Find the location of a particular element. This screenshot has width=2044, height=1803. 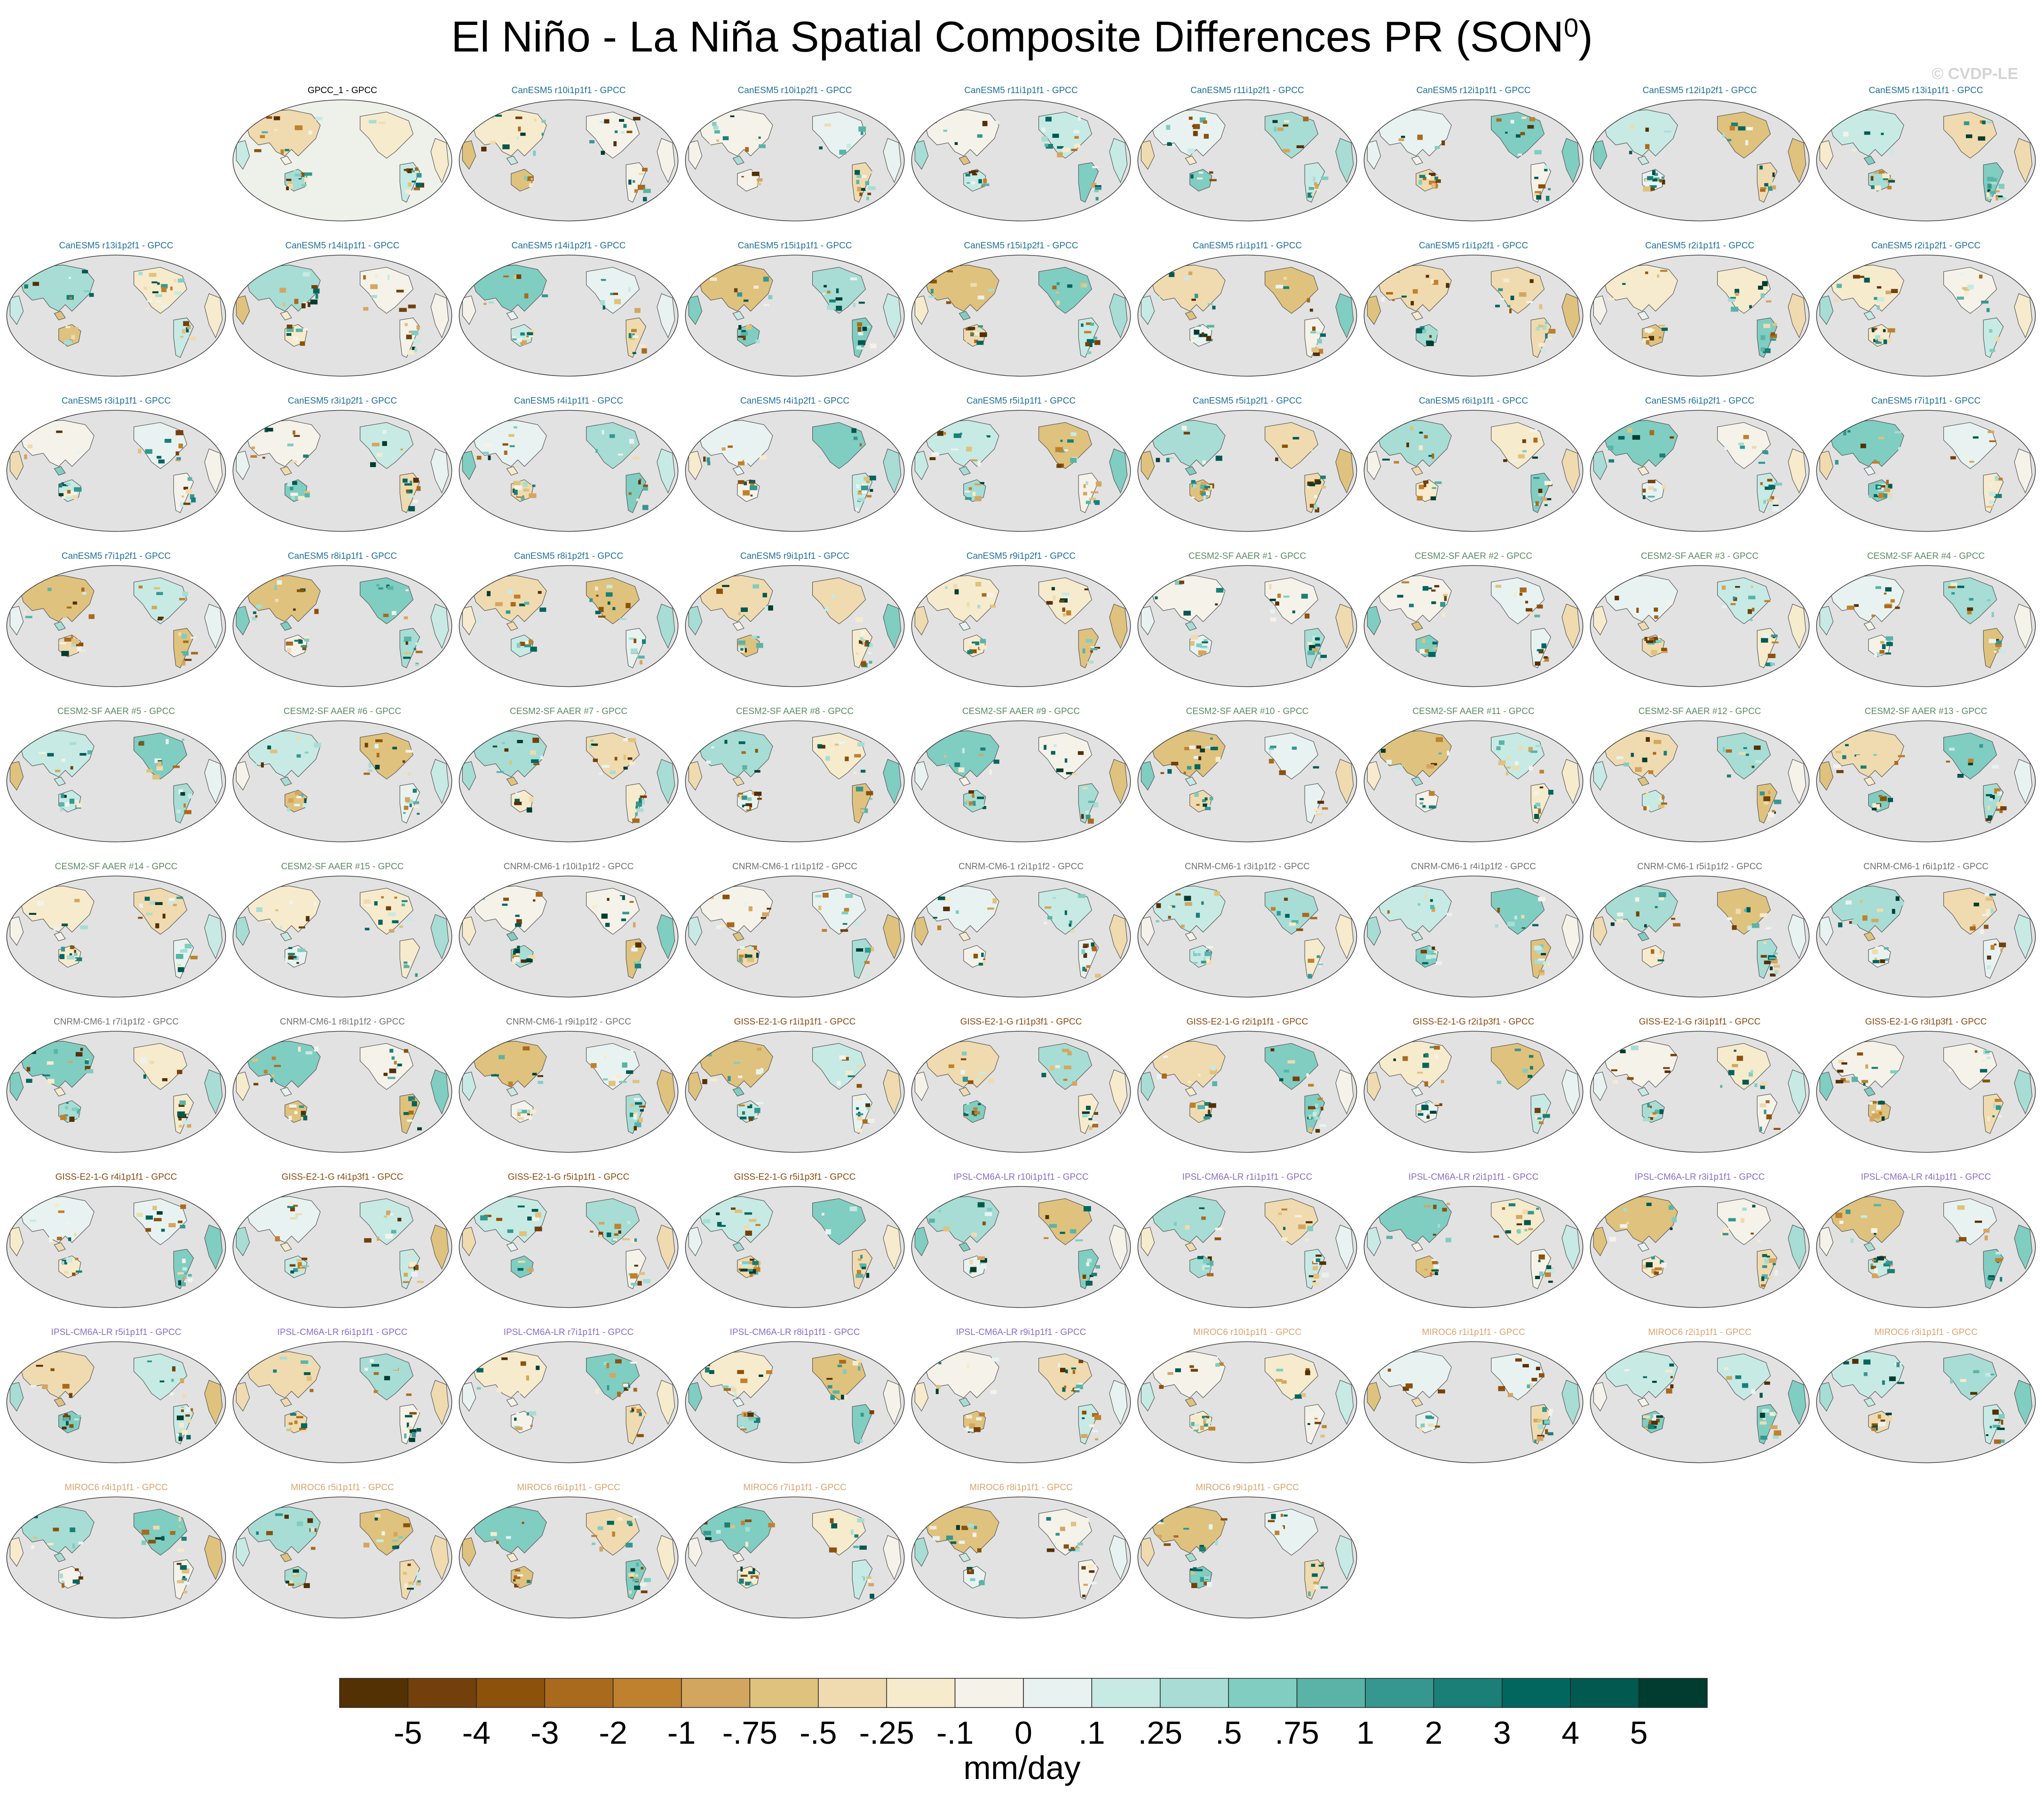

map-panel: CanESM5 r5i1p1f1 - GPCC is located at coordinates (1021, 464).